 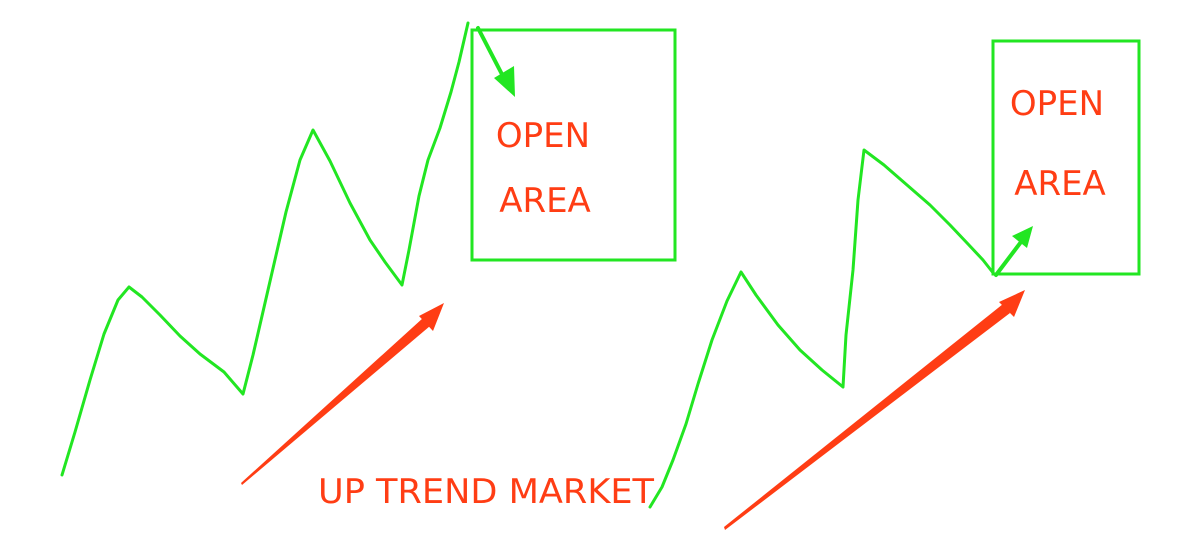 I want to click on left-open-label: OPEN, so click(x=543, y=136).